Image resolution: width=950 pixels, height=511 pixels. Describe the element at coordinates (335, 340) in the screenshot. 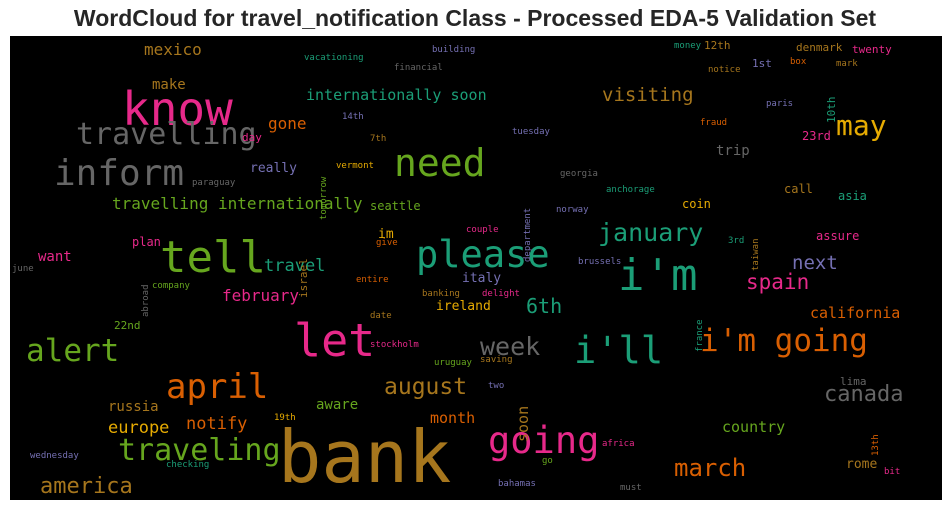

I see `word-let: let` at that location.